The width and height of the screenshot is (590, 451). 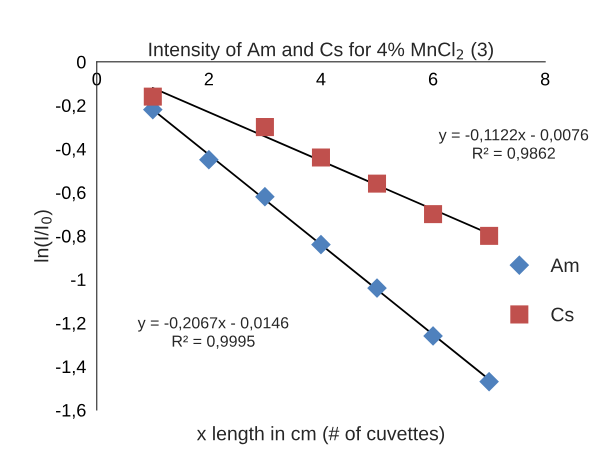 What do you see at coordinates (71, 324) in the screenshot?
I see `y-tick-label: -1,2` at bounding box center [71, 324].